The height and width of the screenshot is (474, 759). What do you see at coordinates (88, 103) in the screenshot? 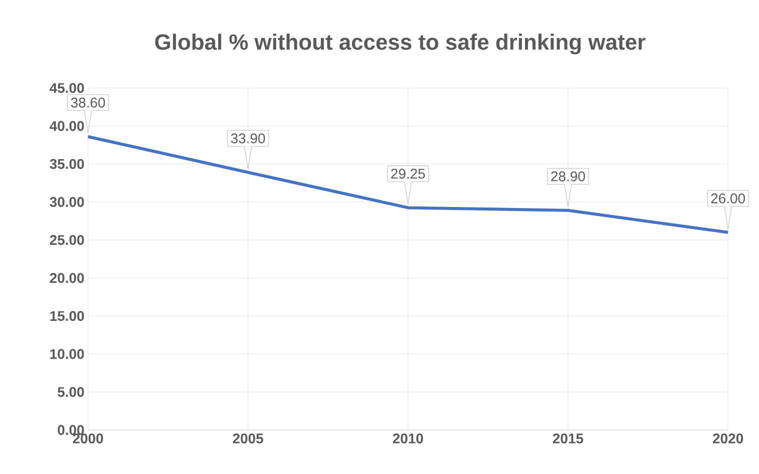
I see `data-label: 38.60` at bounding box center [88, 103].